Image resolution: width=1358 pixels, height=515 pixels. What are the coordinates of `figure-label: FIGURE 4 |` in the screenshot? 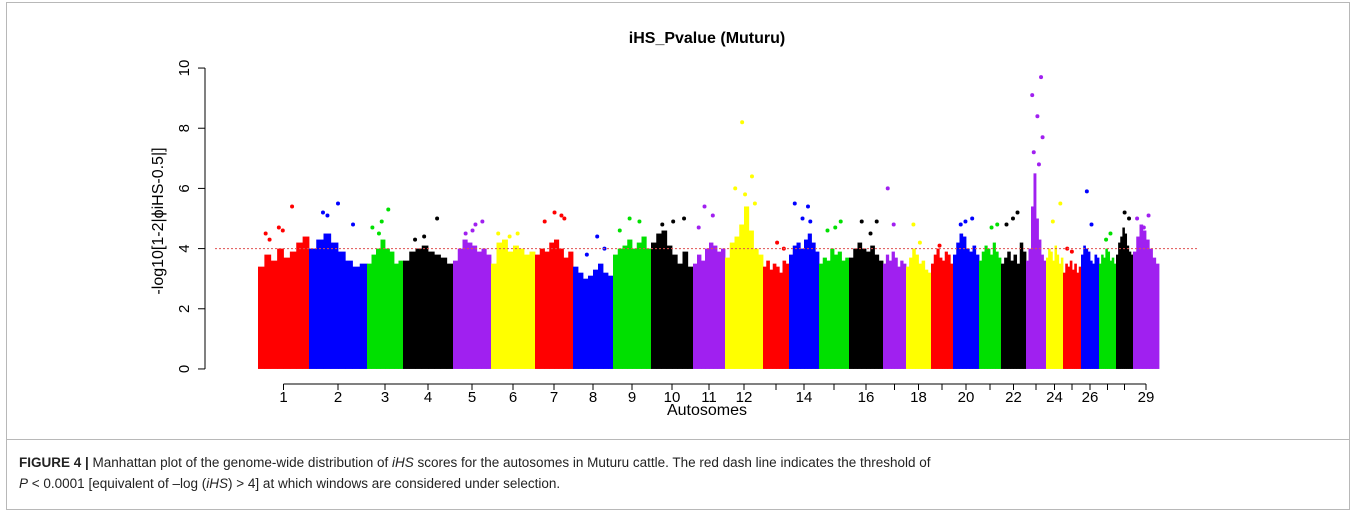 It's located at (54, 462).